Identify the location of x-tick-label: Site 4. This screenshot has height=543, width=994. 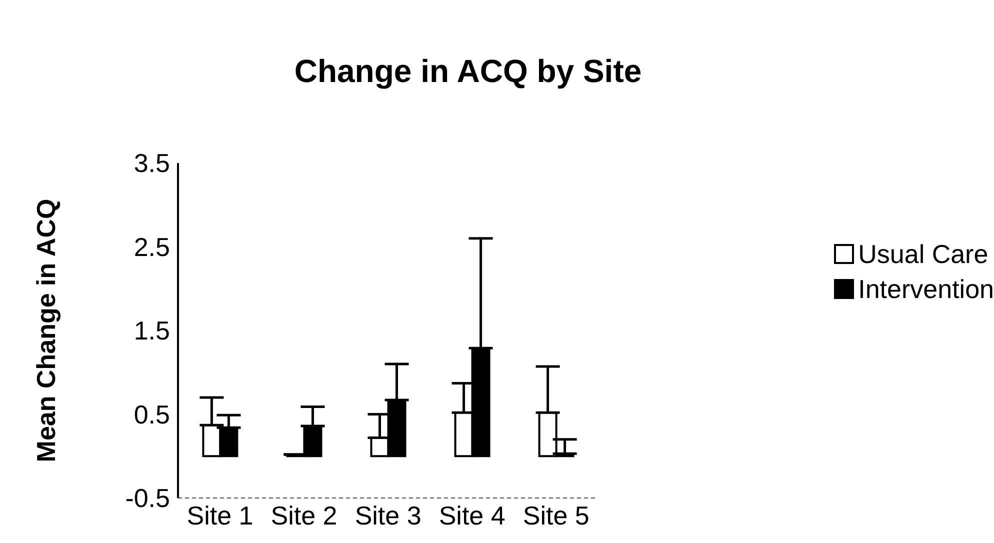
(472, 515).